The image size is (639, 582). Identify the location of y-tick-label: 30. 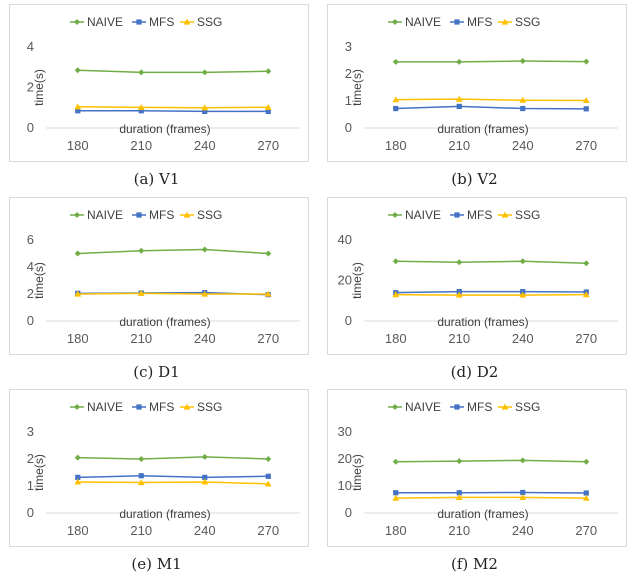
(345, 431).